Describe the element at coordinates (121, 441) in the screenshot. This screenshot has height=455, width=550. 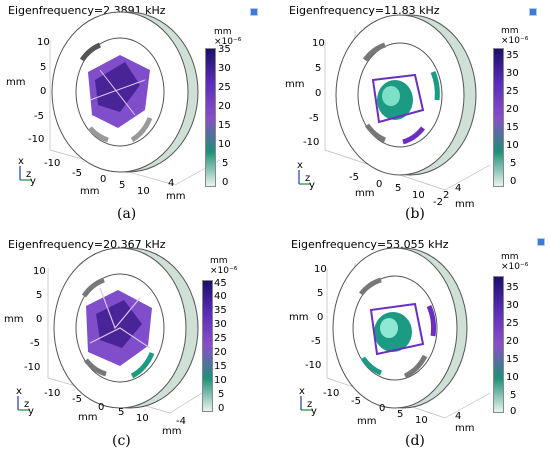
I see `panel-caption: (c)` at that location.